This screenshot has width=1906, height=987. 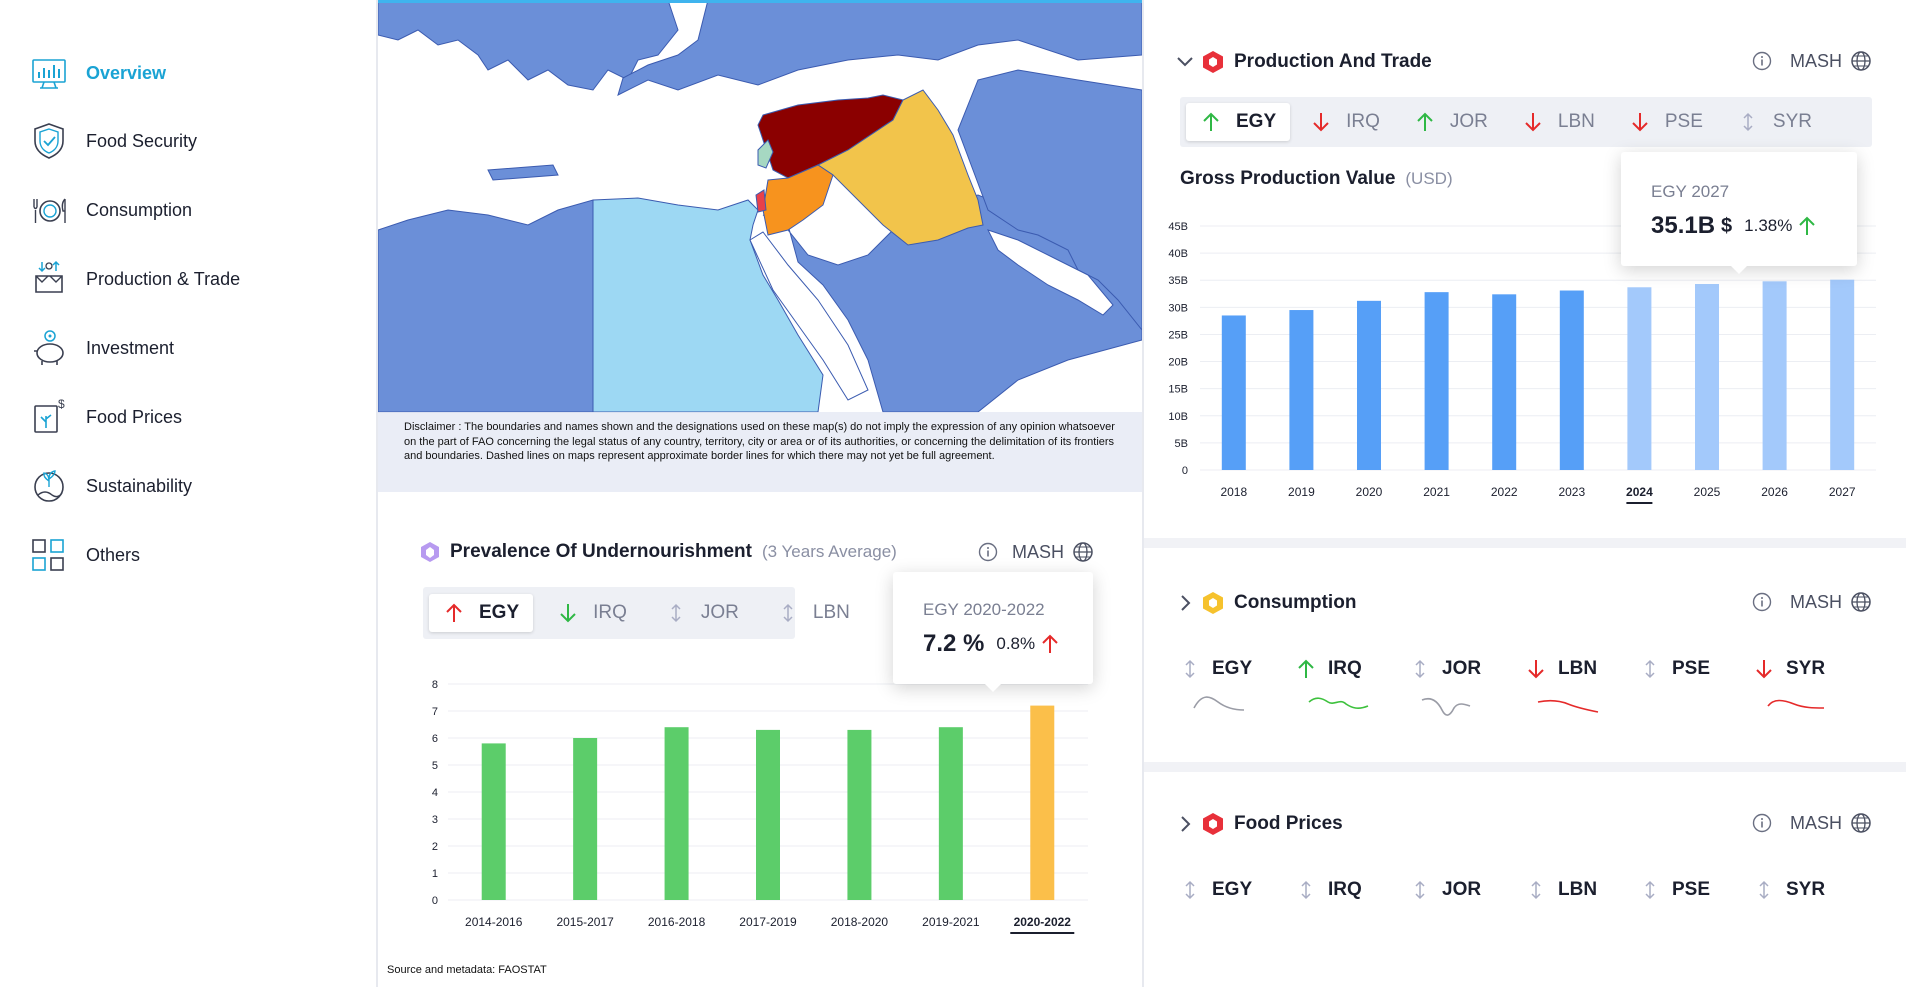 What do you see at coordinates (1042, 802) in the screenshot?
I see `bar-2020-2022` at bounding box center [1042, 802].